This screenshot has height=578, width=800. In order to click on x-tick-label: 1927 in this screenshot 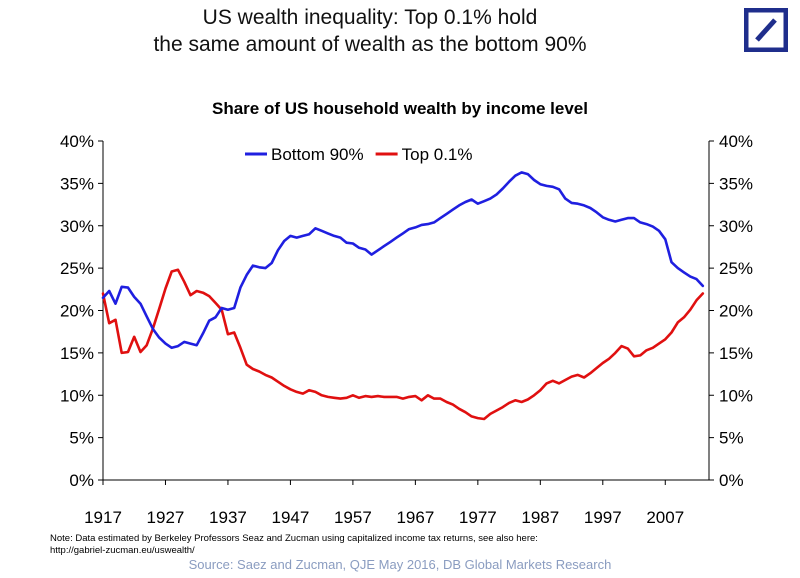, I will do `click(166, 517)`.